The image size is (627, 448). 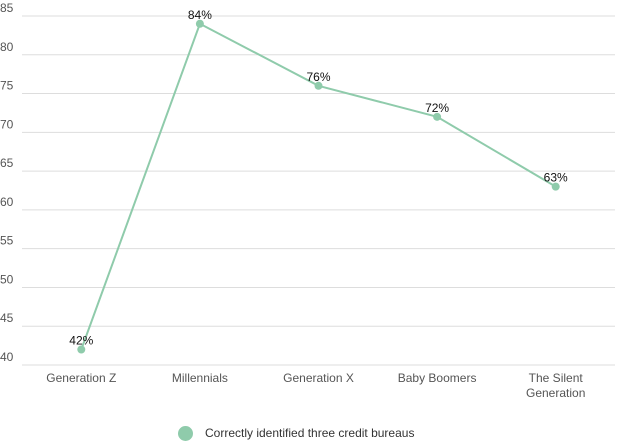 What do you see at coordinates (556, 178) in the screenshot?
I see `data-label: 63%` at bounding box center [556, 178].